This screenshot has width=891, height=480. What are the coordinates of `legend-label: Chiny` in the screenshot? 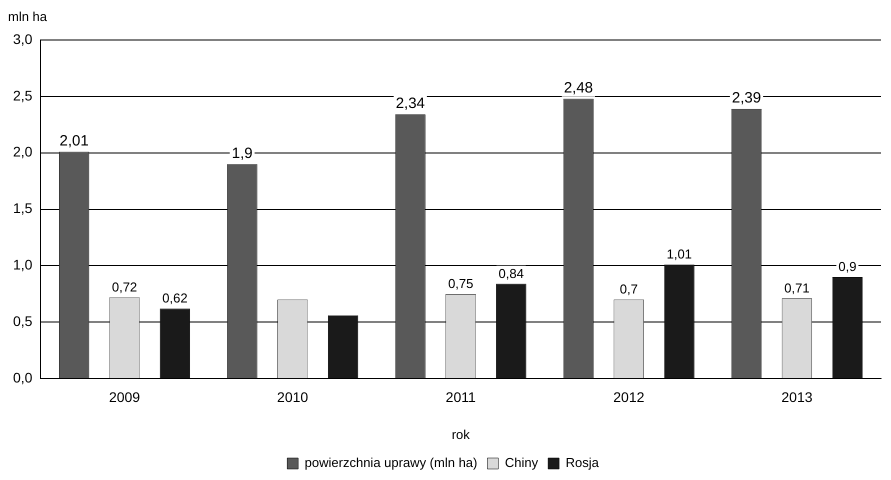 It's located at (521, 462).